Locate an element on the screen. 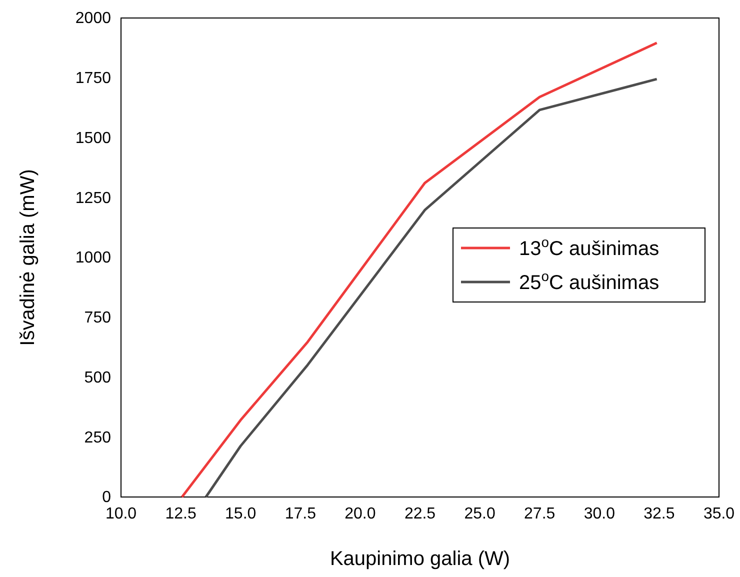 Image resolution: width=740 pixels, height=577 pixels. x-tick-label: 25.0 is located at coordinates (480, 513).